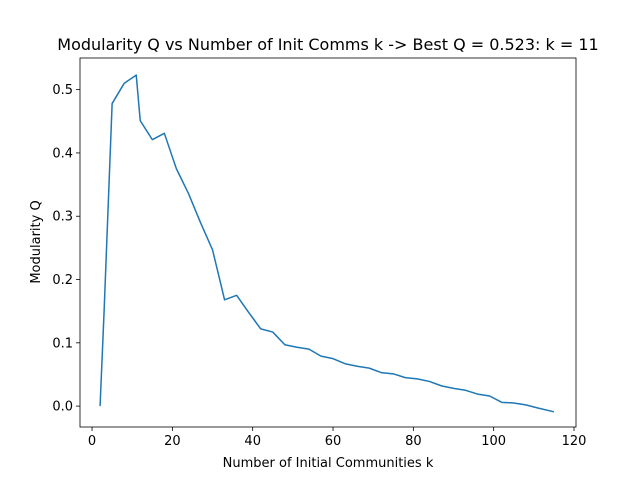 Image resolution: width=640 pixels, height=480 pixels. Describe the element at coordinates (92, 441) in the screenshot. I see `x-tick-label: 0` at that location.